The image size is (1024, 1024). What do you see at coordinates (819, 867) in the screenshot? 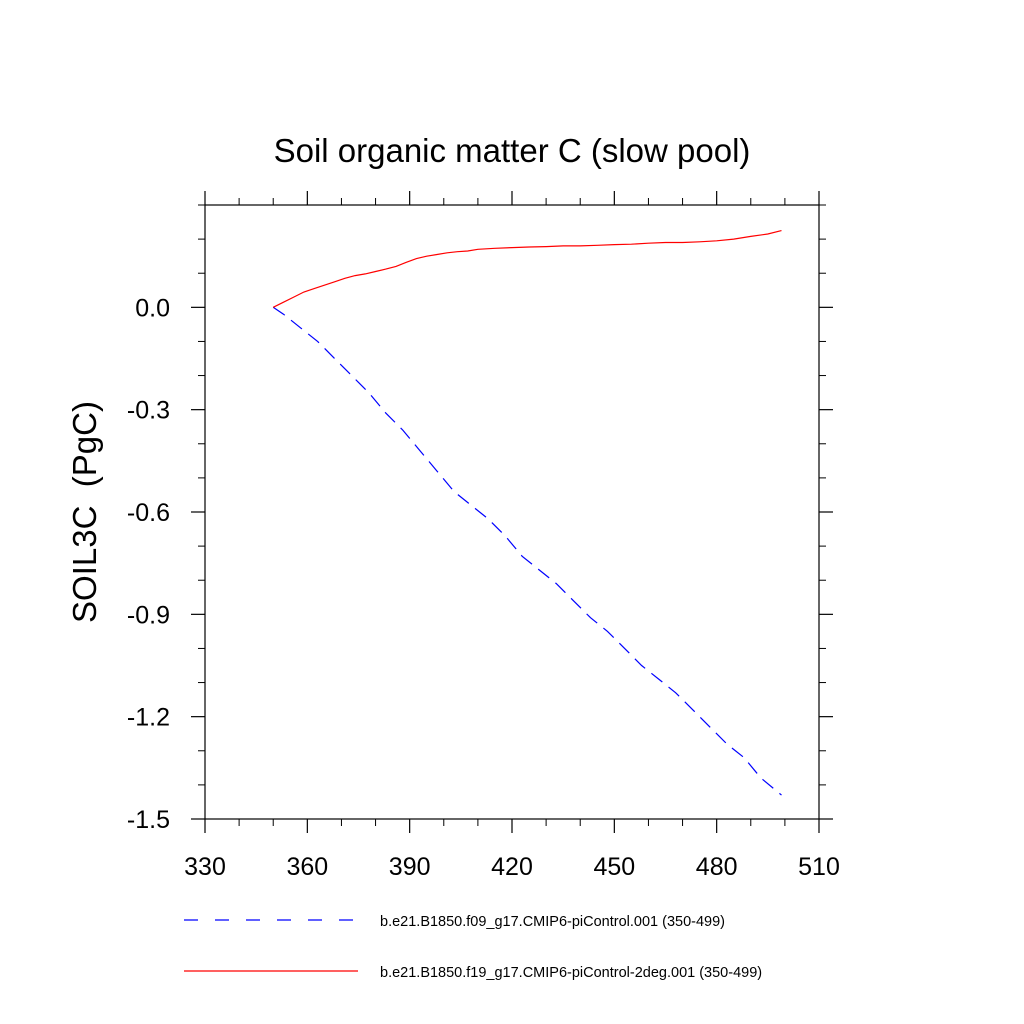
I see `x-tick-label: 510` at bounding box center [819, 867].